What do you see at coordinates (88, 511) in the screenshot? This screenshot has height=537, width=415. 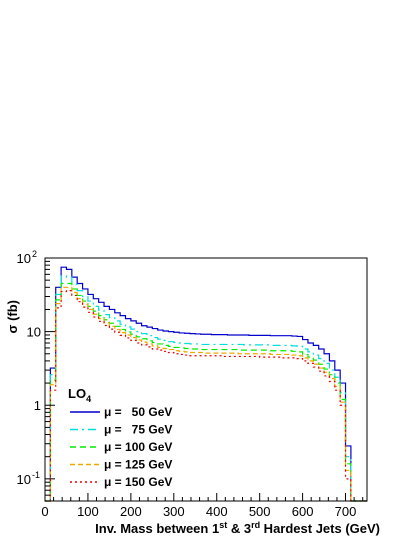 I see `x-tick-label: 100` at bounding box center [88, 511].